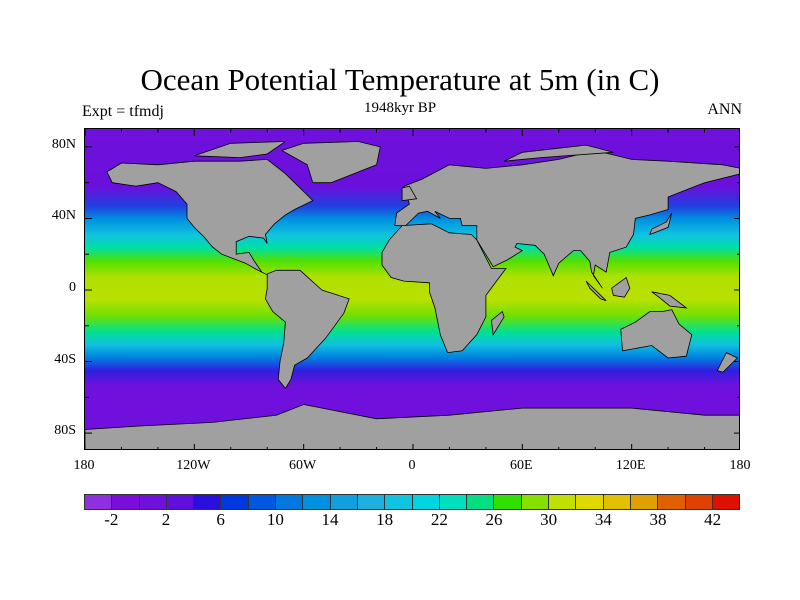  What do you see at coordinates (63, 216) in the screenshot?
I see `y-tick-label: 40N` at bounding box center [63, 216].